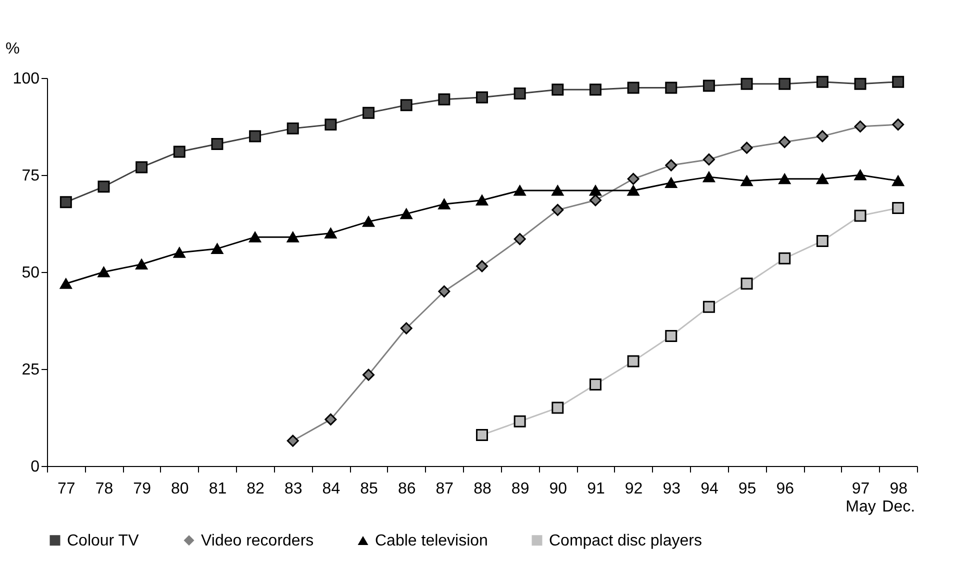  What do you see at coordinates (217, 489) in the screenshot?
I see `x-tick-label: 81` at bounding box center [217, 489].